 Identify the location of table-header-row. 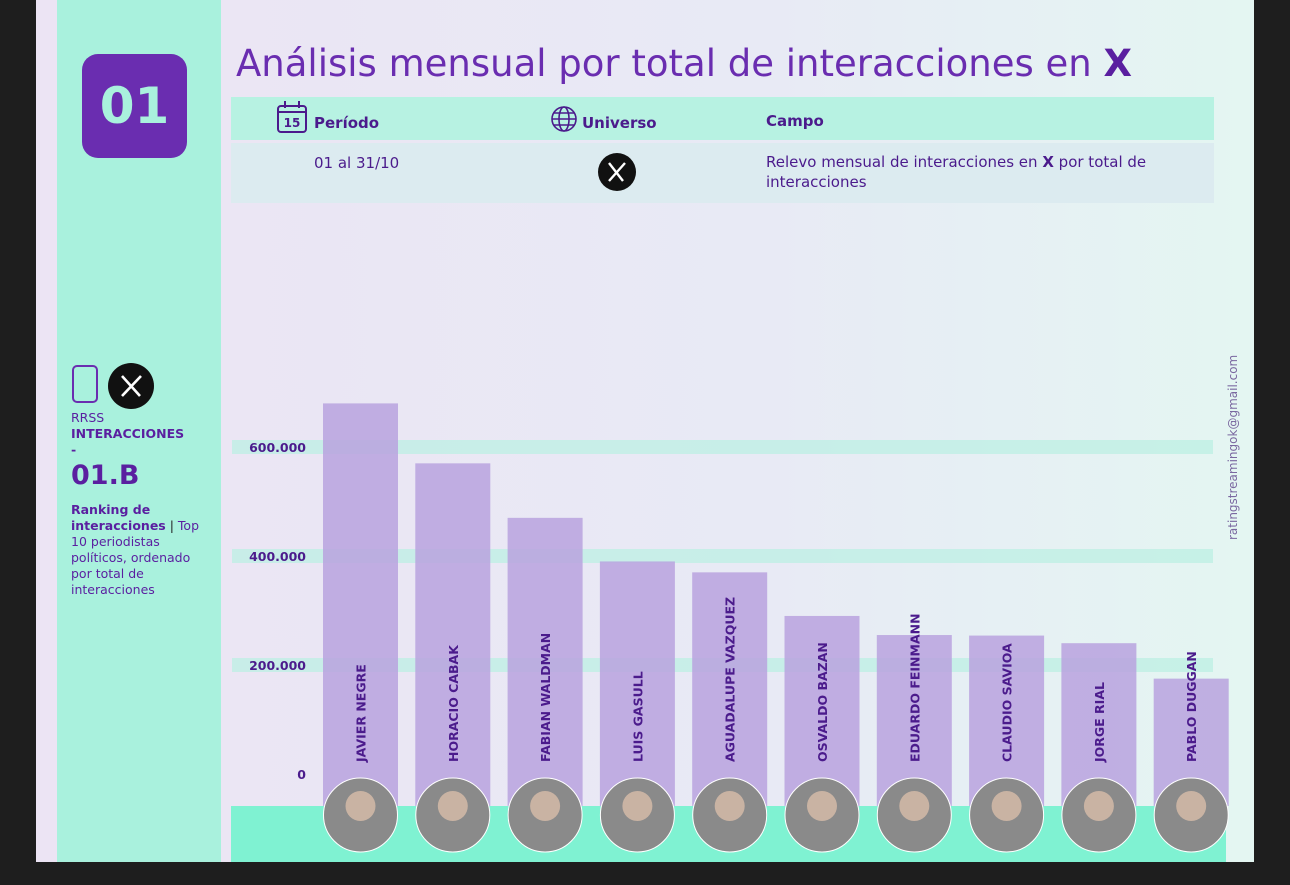
(722, 118).